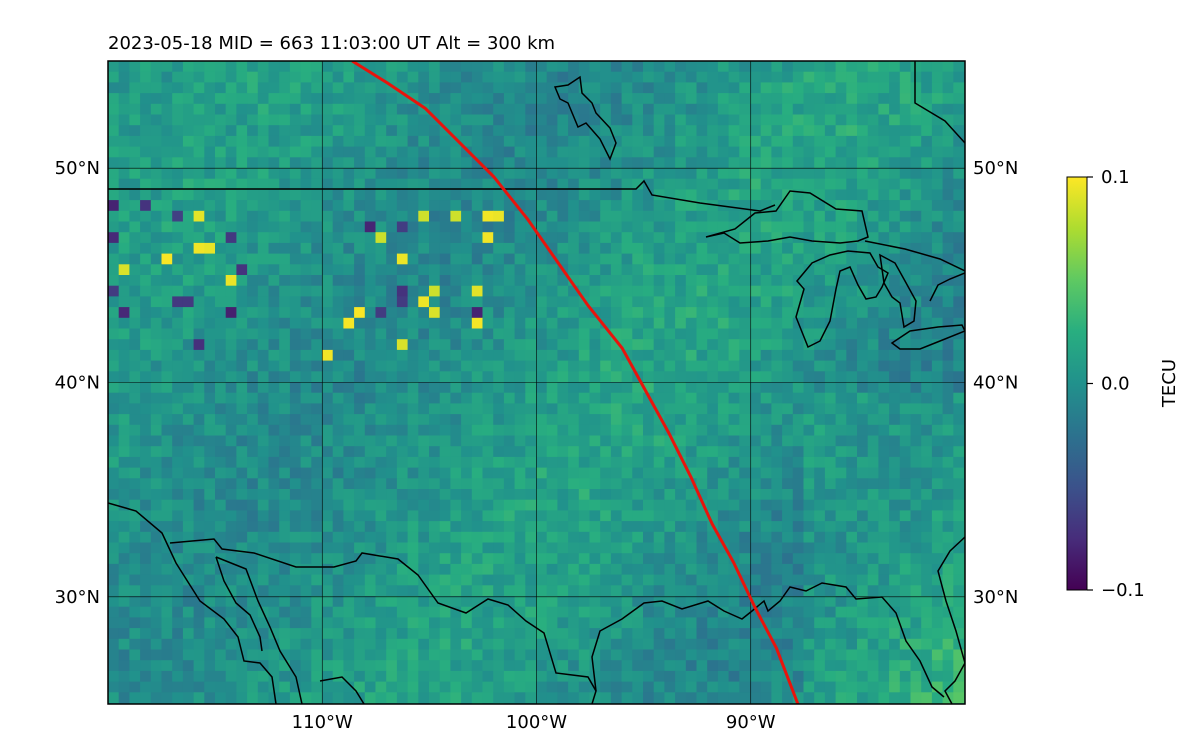  Describe the element at coordinates (1115, 177) in the screenshot. I see `colorbar-tick-label: 0.1` at that location.